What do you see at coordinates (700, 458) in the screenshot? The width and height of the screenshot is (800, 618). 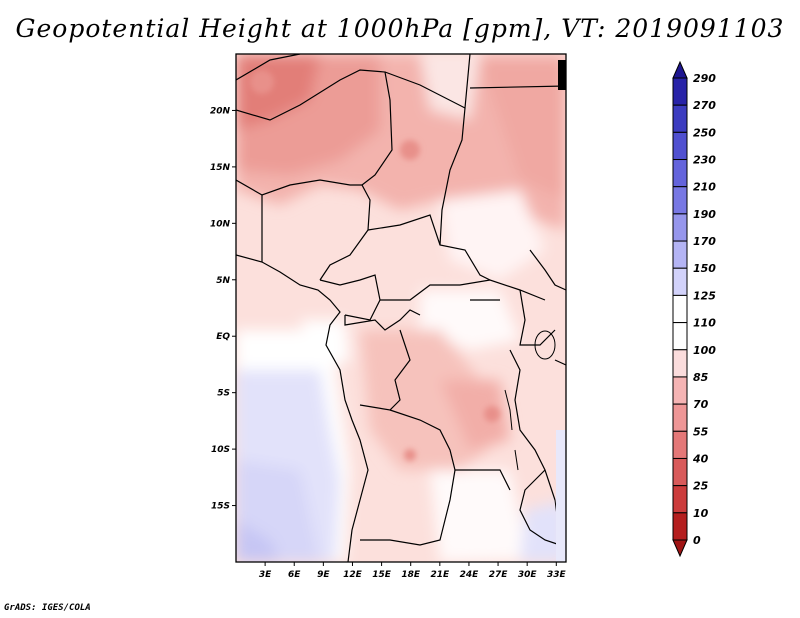 I see `colorbar-label: 40` at bounding box center [700, 458].